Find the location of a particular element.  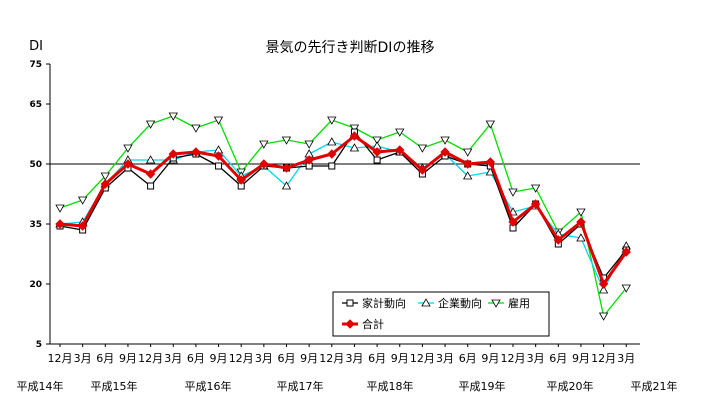

year-label: 平成17年 is located at coordinates (300, 386).